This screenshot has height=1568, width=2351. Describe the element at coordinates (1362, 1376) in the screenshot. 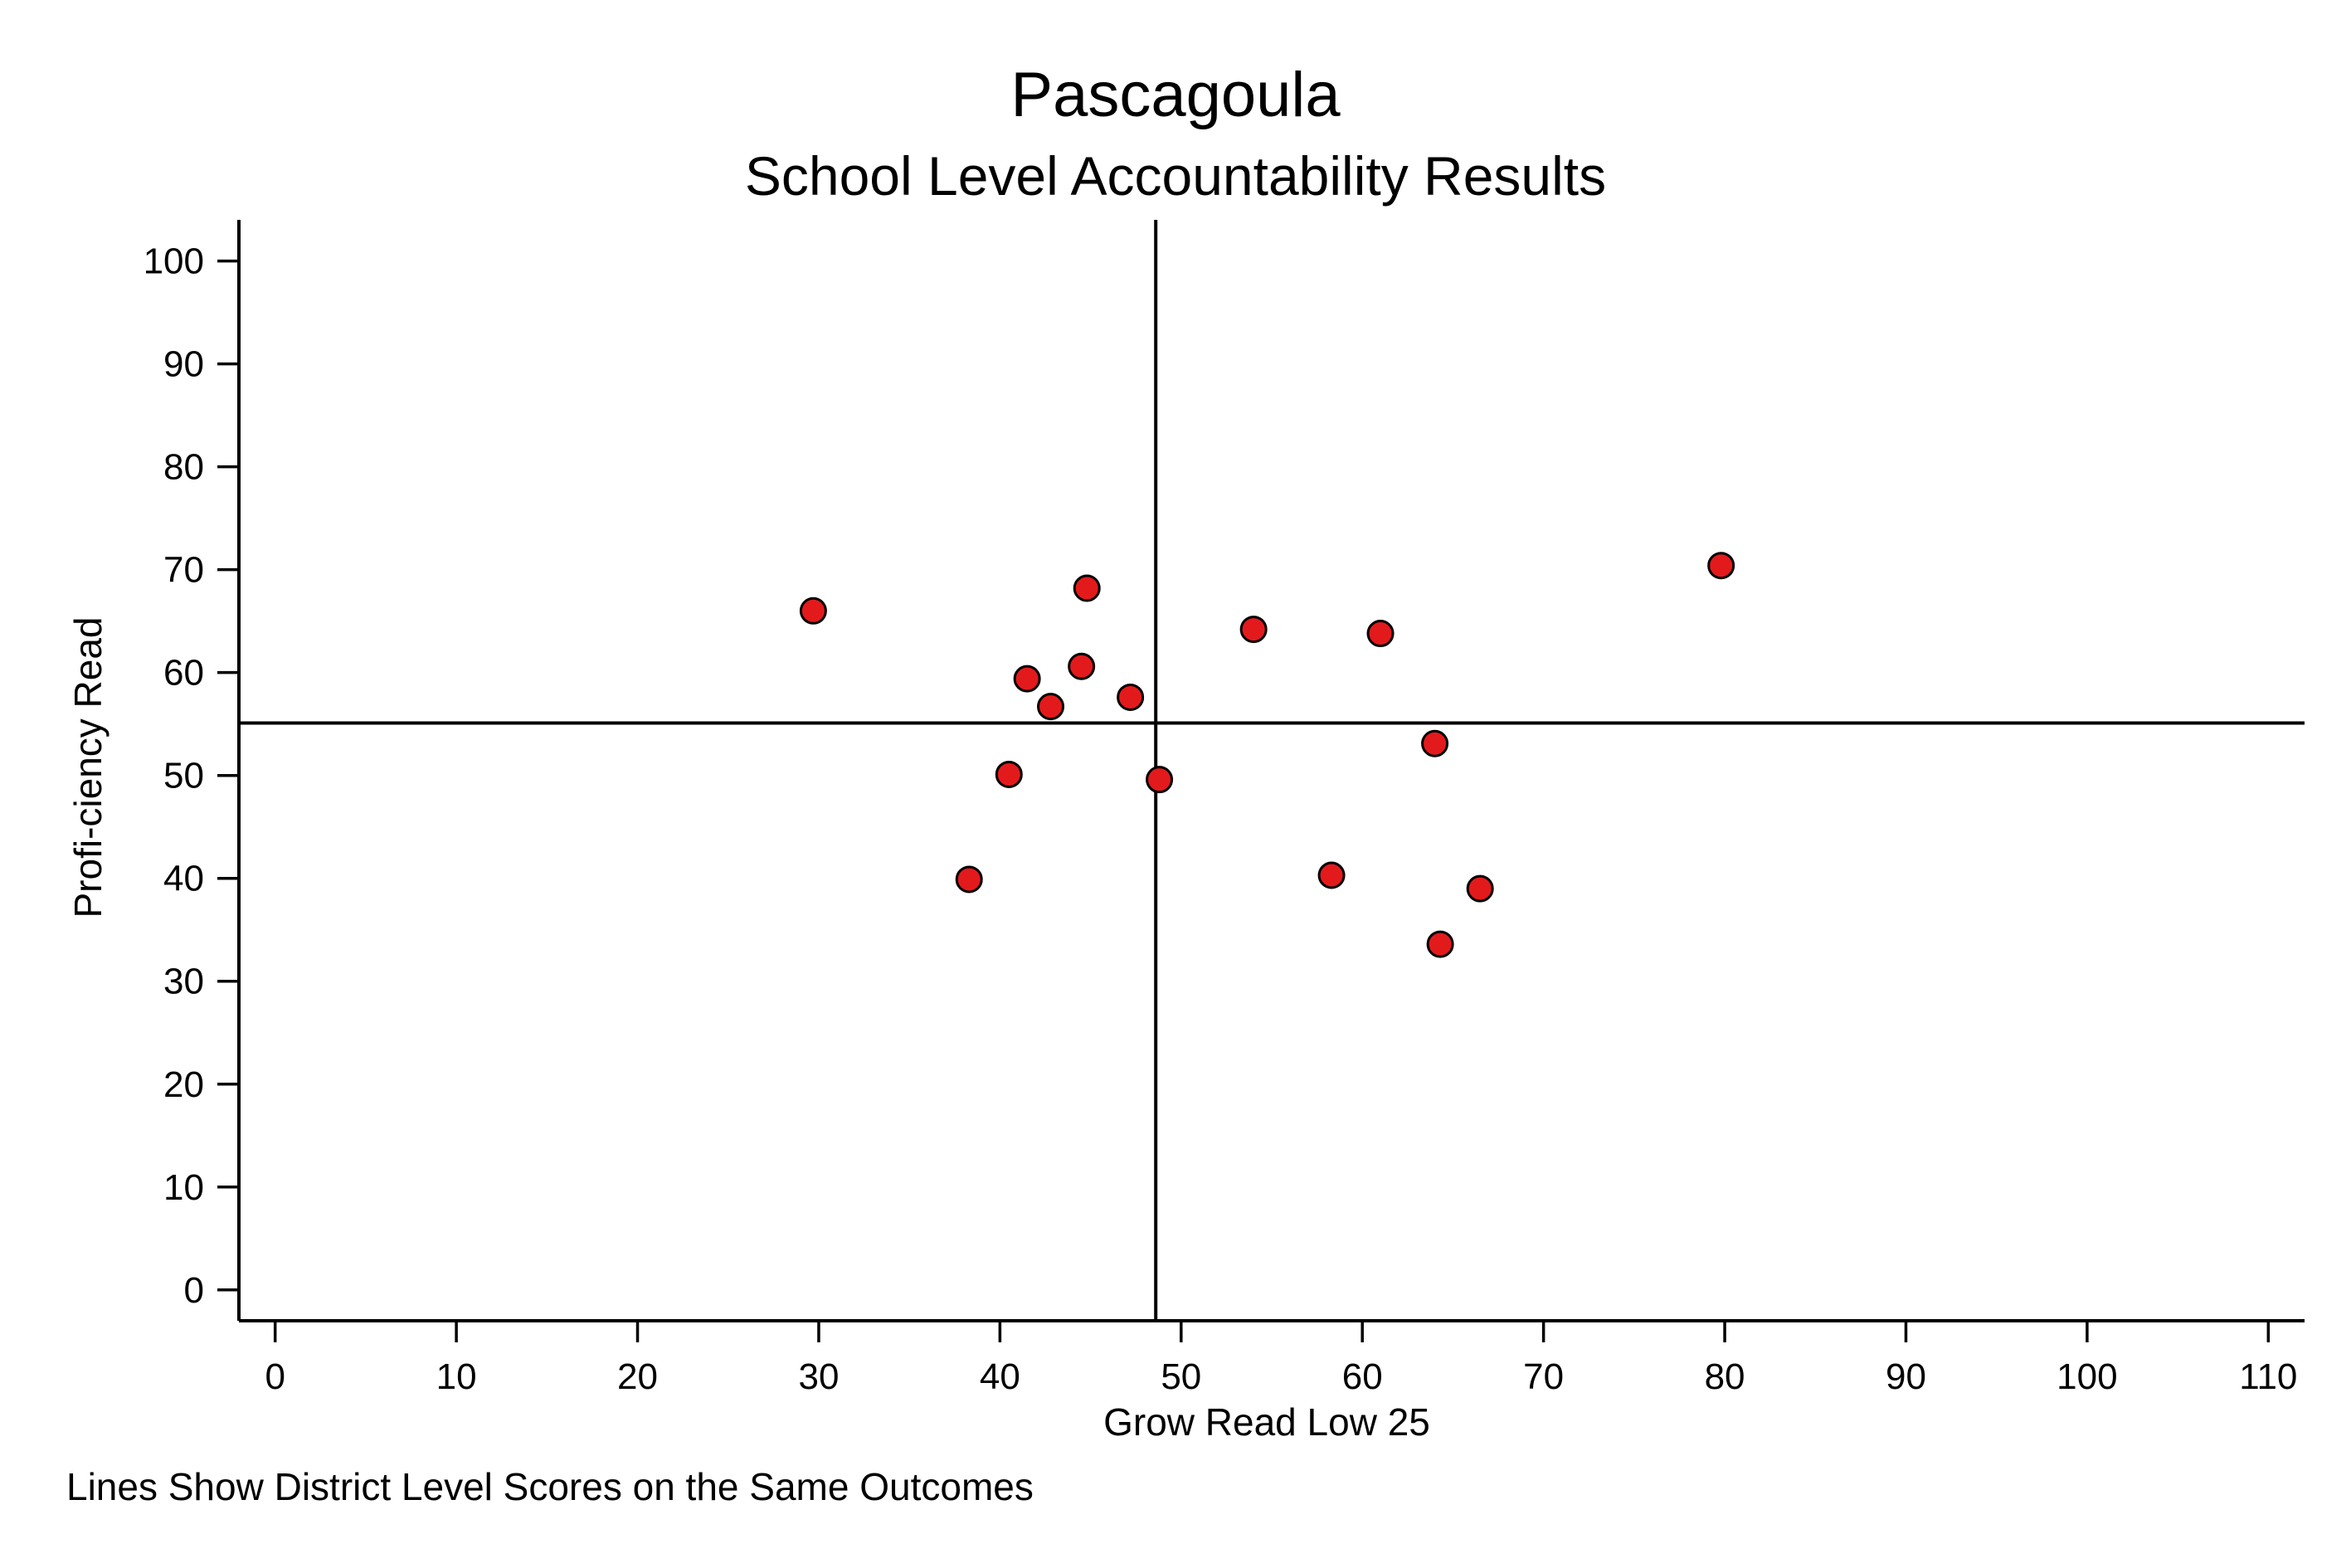

I see `x-tick-label: 60` at that location.